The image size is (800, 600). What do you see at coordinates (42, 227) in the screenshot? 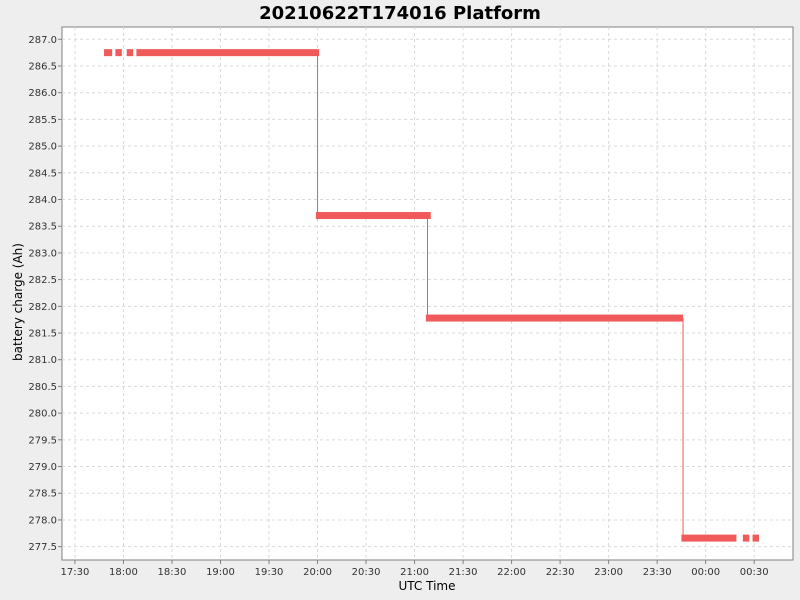
I see `y-tick-label: 283.5` at bounding box center [42, 227].